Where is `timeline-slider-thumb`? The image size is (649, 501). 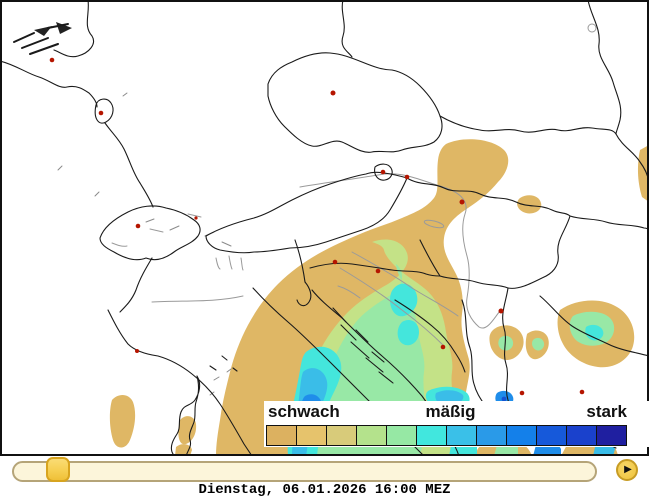
timeline-slider-thumb is located at coordinates (57, 469).